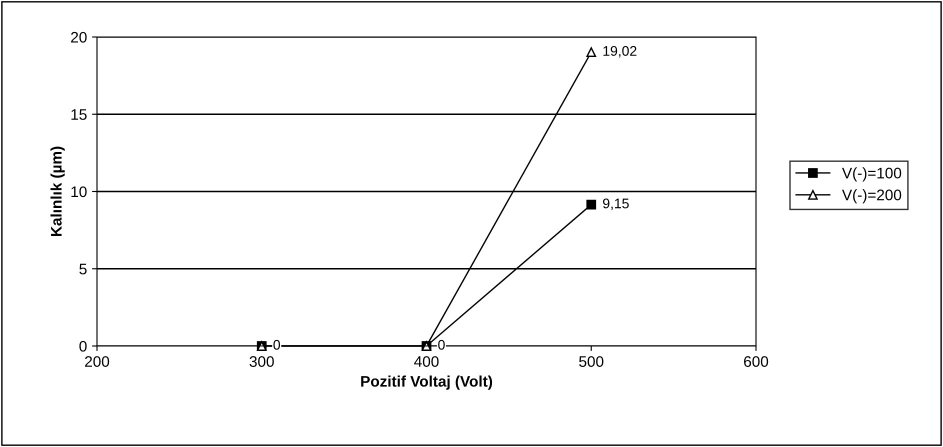 The image size is (943, 447). Describe the element at coordinates (426, 383) in the screenshot. I see `x-axis-title: Pozitif Voltaj (Volt)` at that location.